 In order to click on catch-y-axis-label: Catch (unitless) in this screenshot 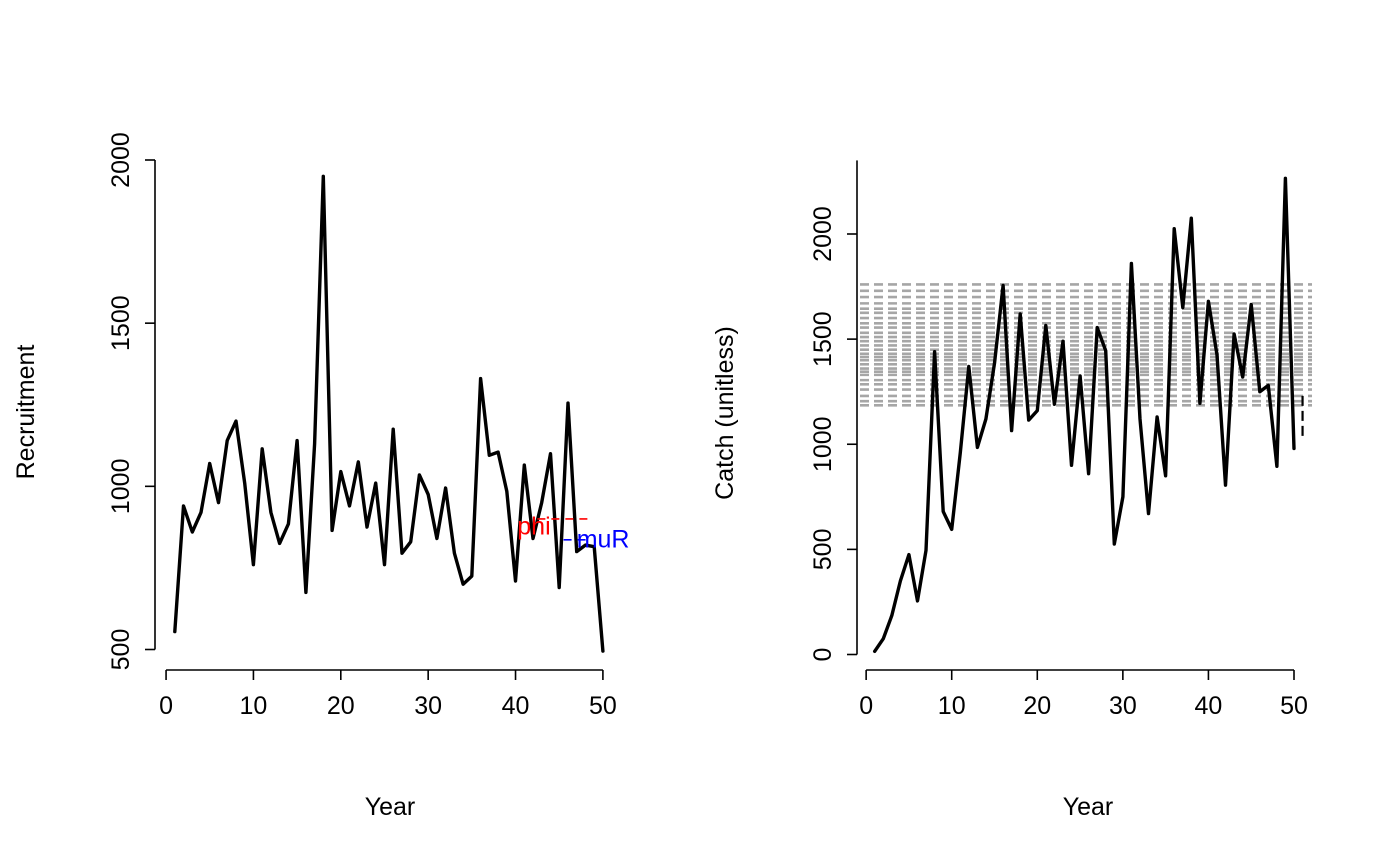, I will do `click(725, 413)`.